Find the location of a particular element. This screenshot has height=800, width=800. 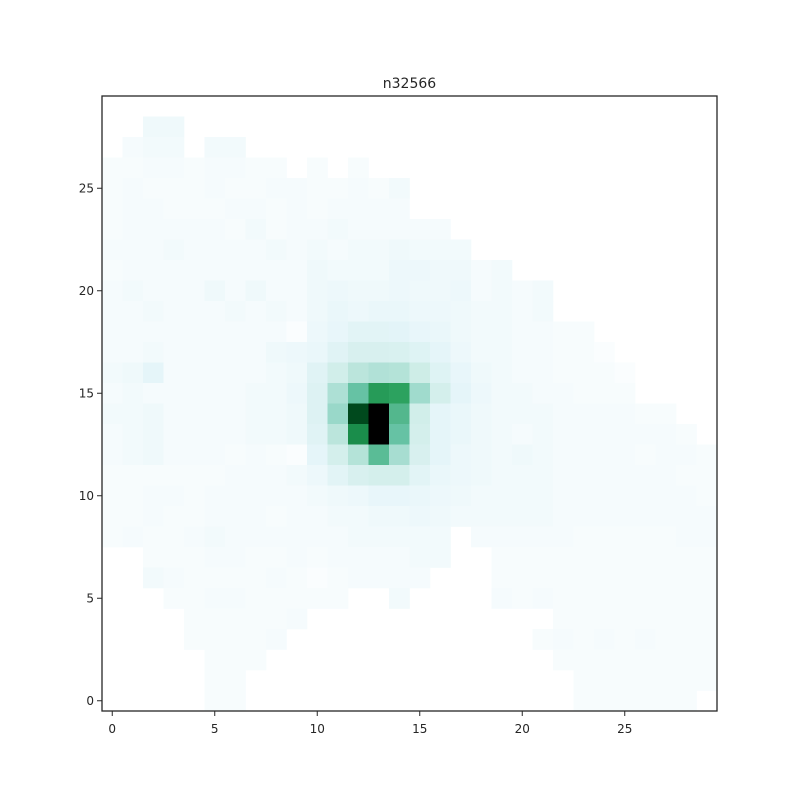

x-tick-label: 10 is located at coordinates (317, 729).